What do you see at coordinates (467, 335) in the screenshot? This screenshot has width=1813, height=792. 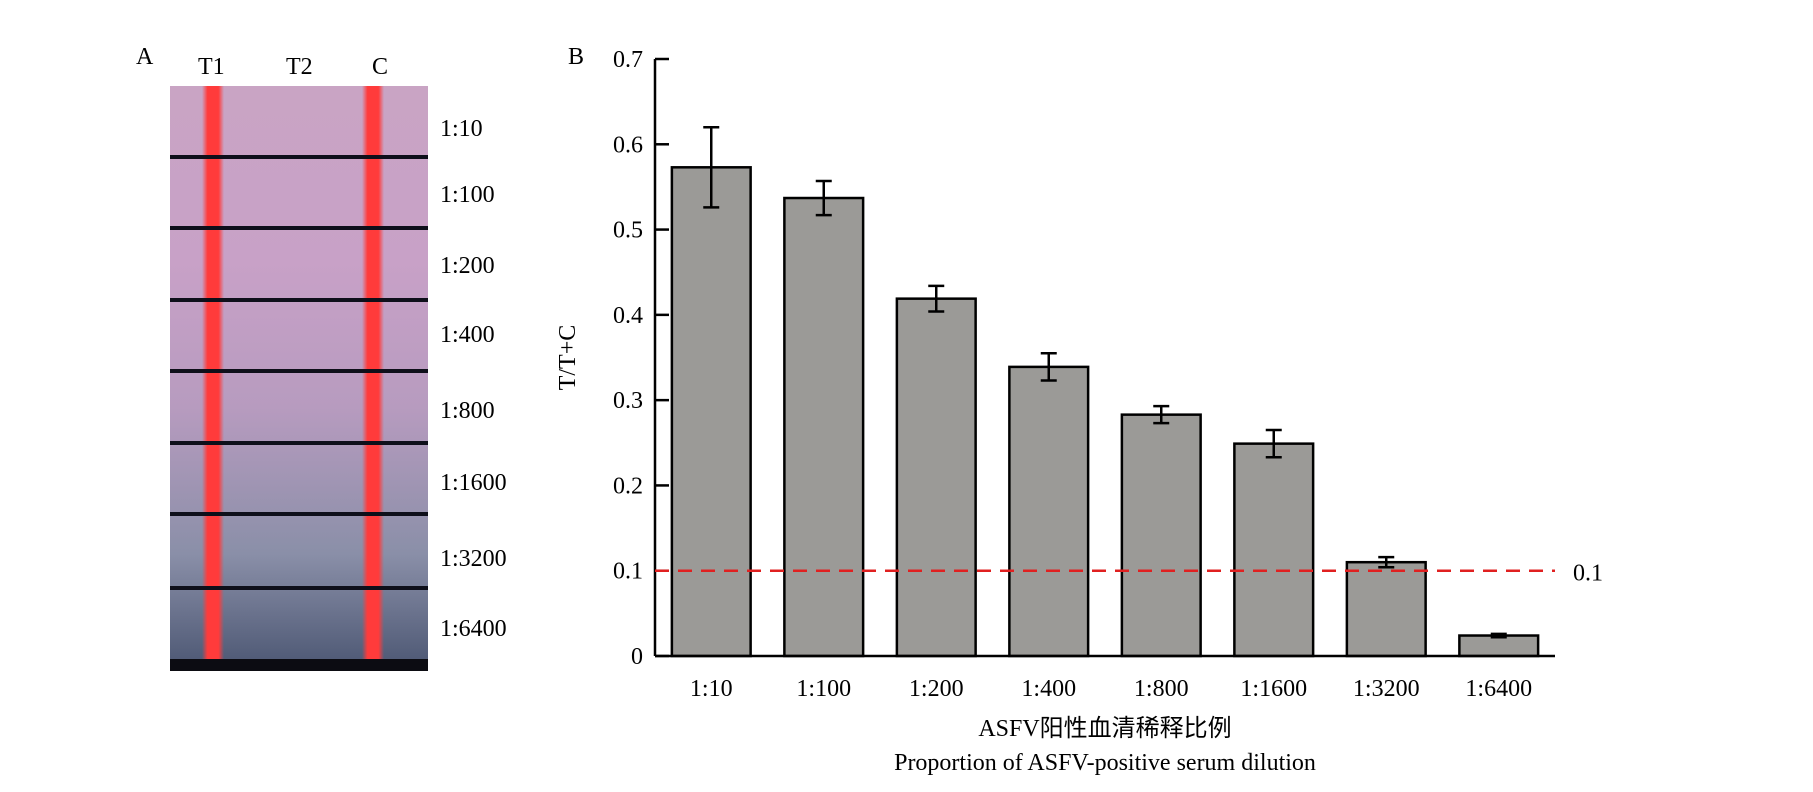 I see `strip-row-label: 1:400` at bounding box center [467, 335].